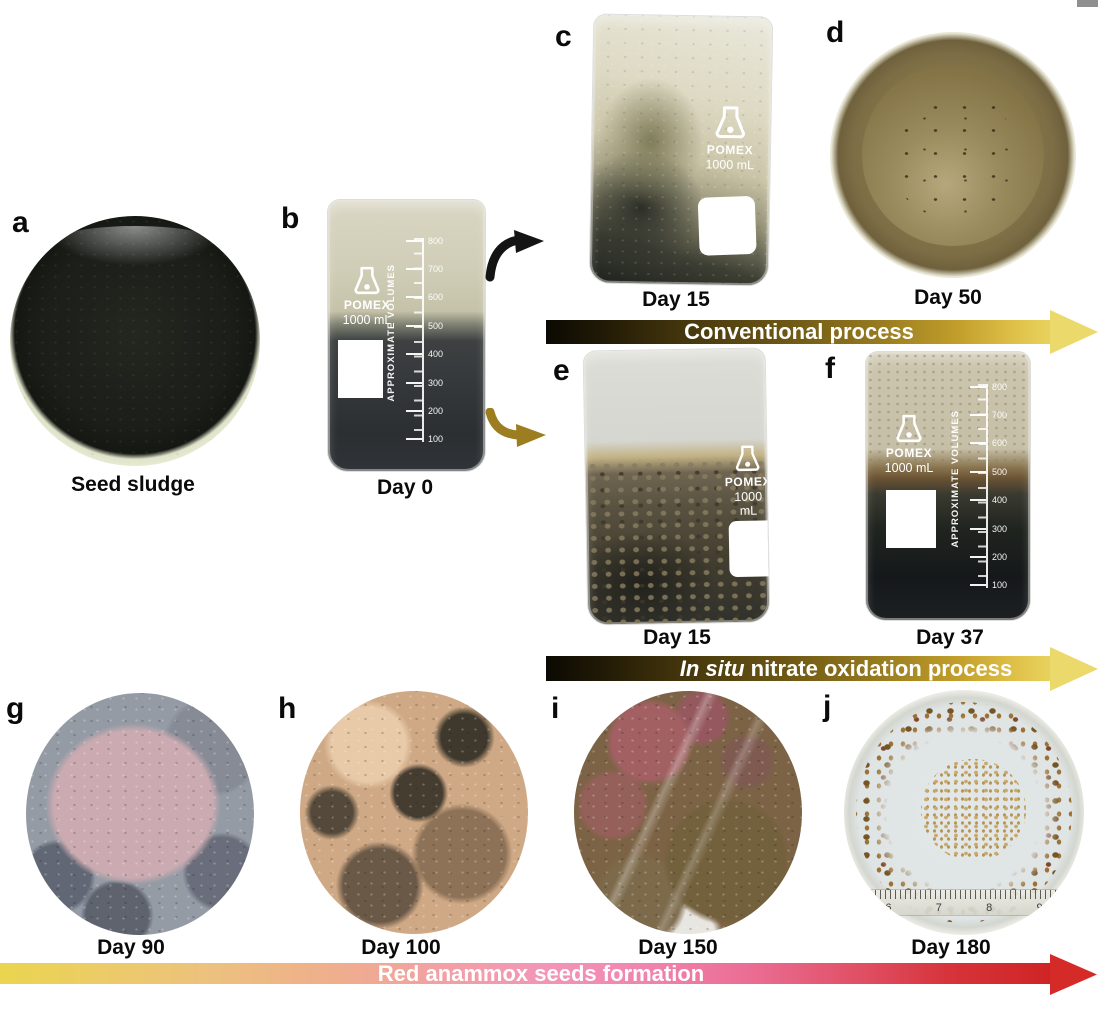 The image size is (1098, 1011). I want to click on insitu-process-arrow-bar: In situ nitrate oxidation process, so click(799, 668).